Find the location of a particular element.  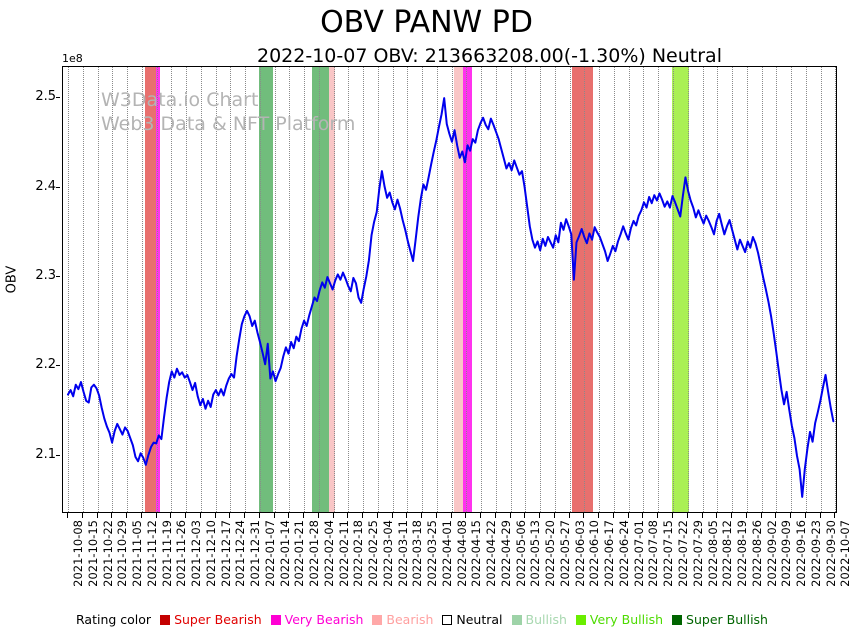

y-tick-label: 2.4 is located at coordinates (45, 186).